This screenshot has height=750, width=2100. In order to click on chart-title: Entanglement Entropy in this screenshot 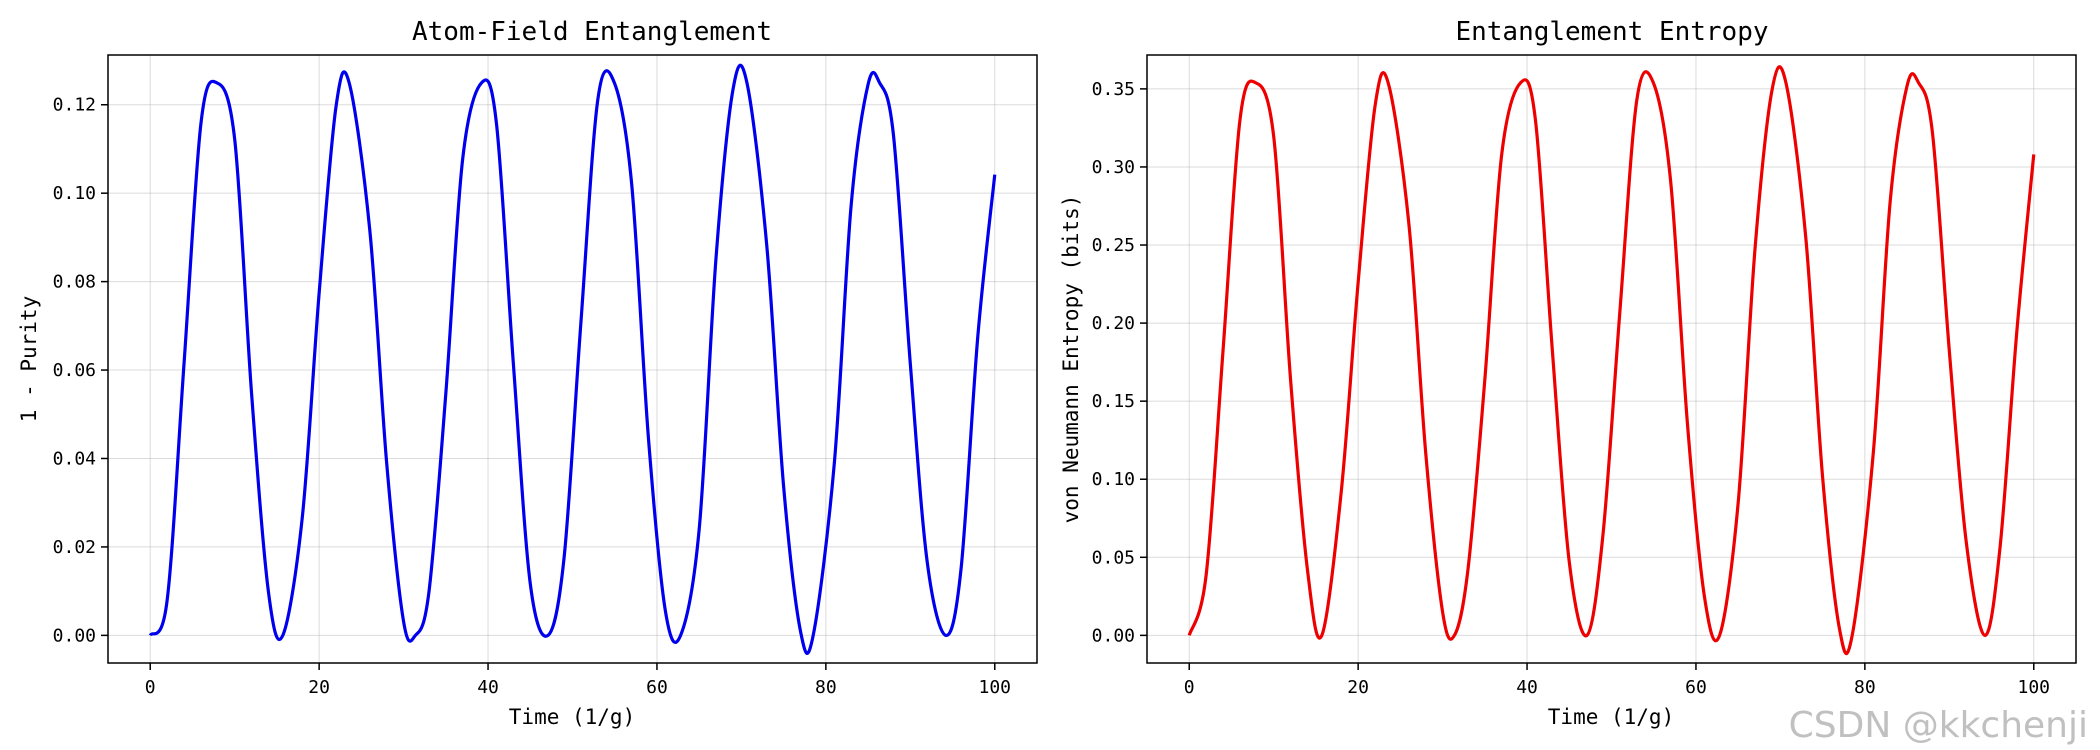, I will do `click(1611, 32)`.